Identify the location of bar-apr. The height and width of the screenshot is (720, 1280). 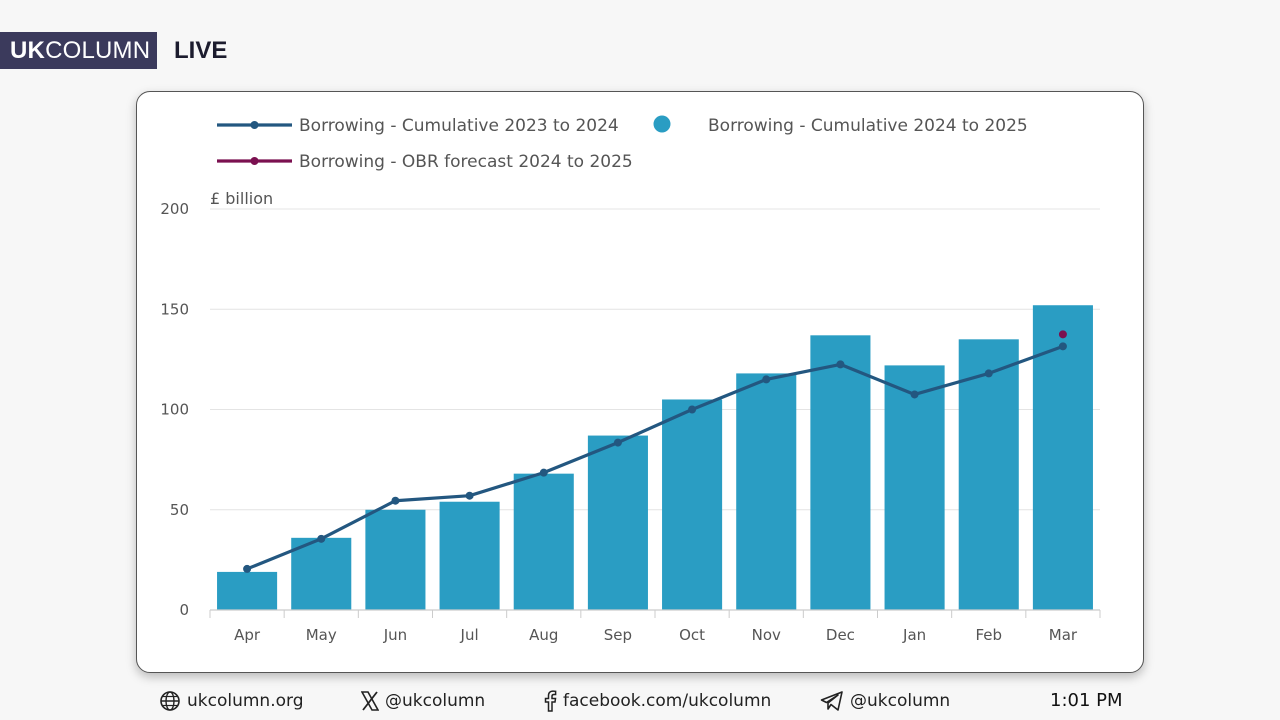
(247, 590).